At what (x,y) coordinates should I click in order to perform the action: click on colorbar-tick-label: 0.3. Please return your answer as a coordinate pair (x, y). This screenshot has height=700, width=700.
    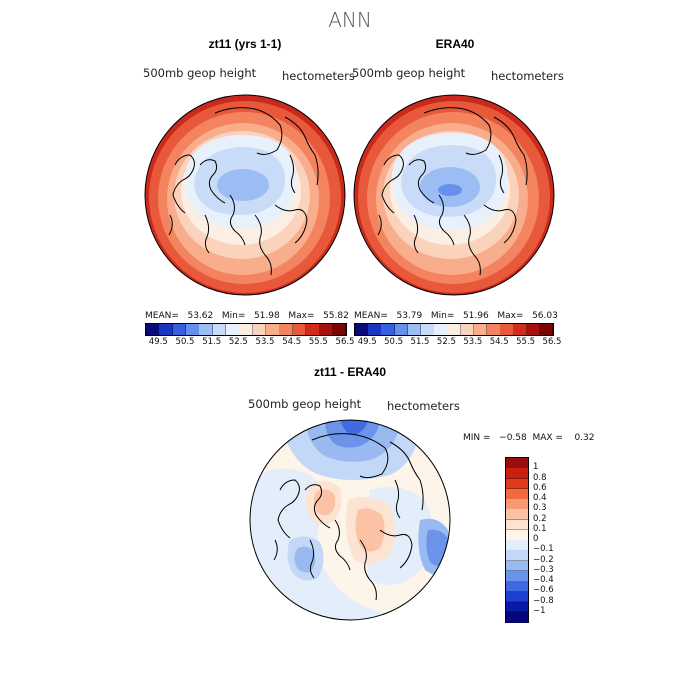
    Looking at the image, I should click on (540, 508).